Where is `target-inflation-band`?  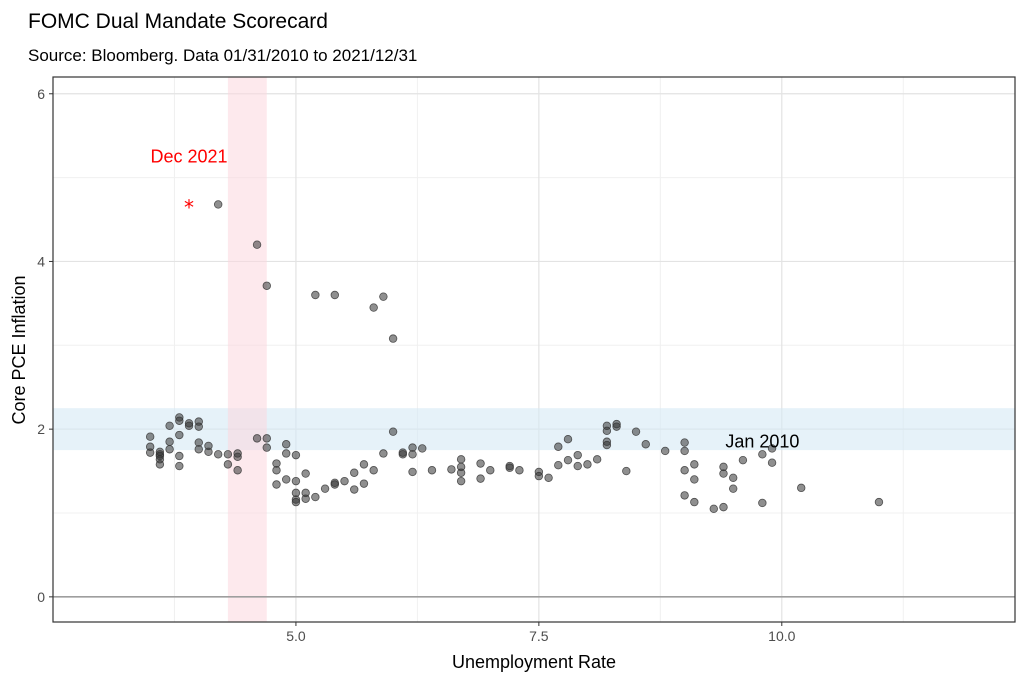 target-inflation-band is located at coordinates (534, 429).